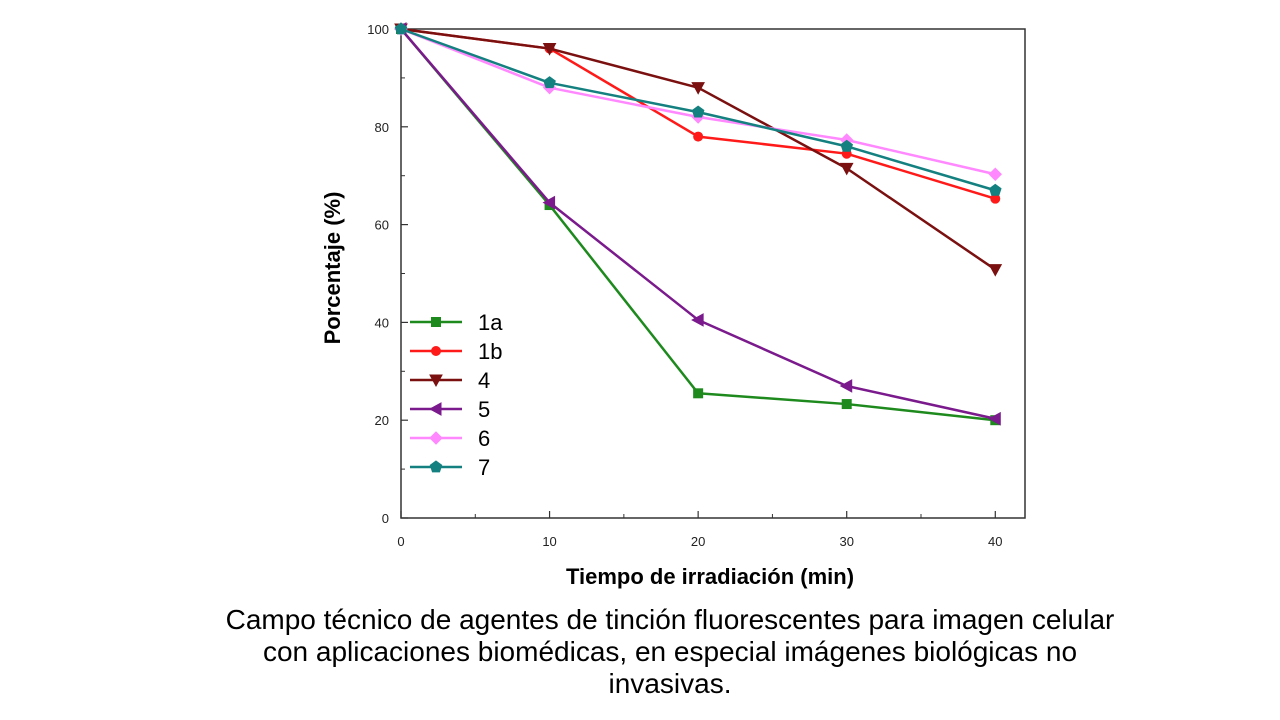 The image size is (1280, 720). I want to click on x-axis: 0 10 20 30 40, so click(700, 530).